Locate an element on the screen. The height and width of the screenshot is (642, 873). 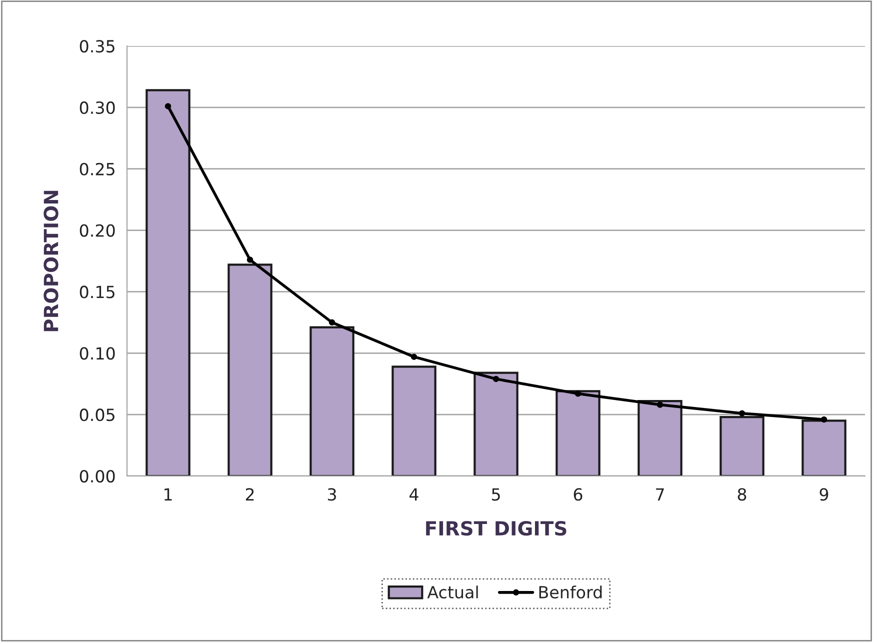
x-axis-title: FIRST DIGITS is located at coordinates (496, 528).